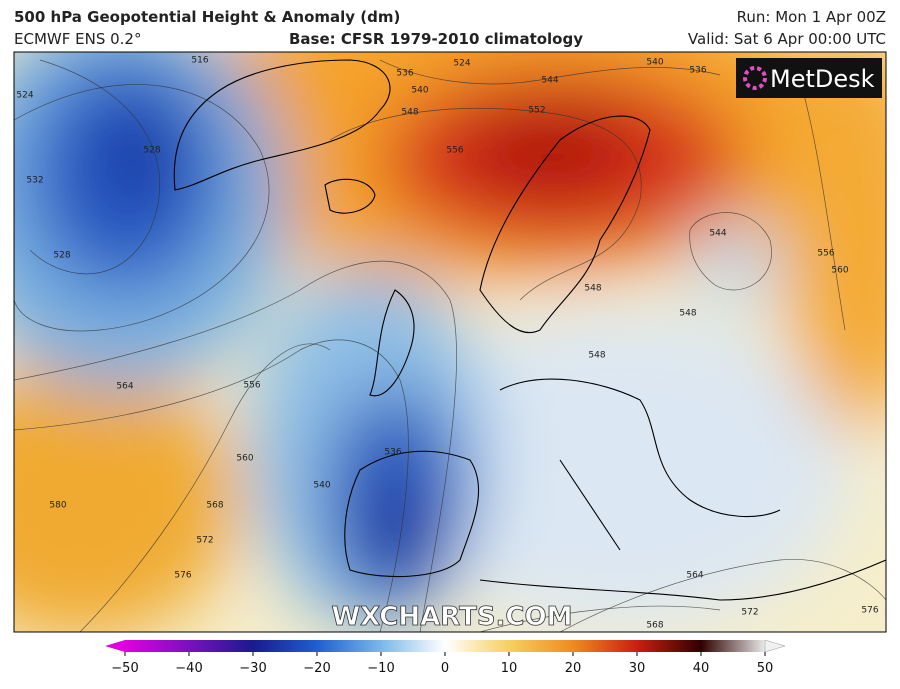 The width and height of the screenshot is (900, 689). What do you see at coordinates (316, 668) in the screenshot?
I see `colorbar-tick-label: −20` at bounding box center [316, 668].